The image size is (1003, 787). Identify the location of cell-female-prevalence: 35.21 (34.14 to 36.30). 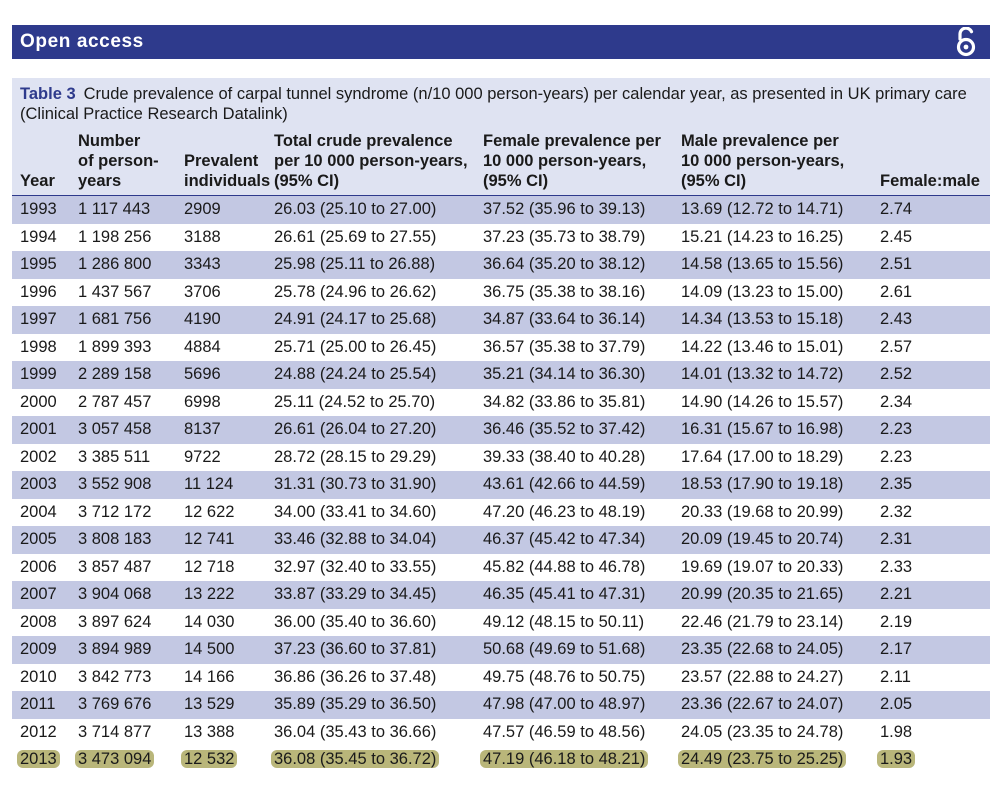
(564, 375).